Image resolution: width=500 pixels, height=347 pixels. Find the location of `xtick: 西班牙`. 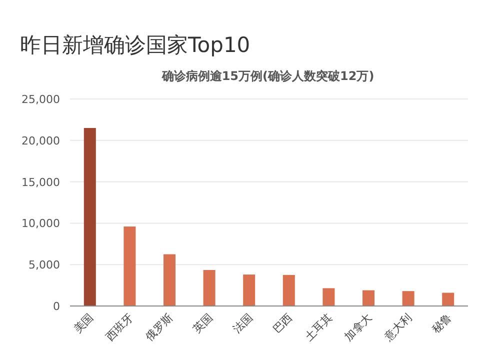

xtick: 西班牙 is located at coordinates (119, 327).